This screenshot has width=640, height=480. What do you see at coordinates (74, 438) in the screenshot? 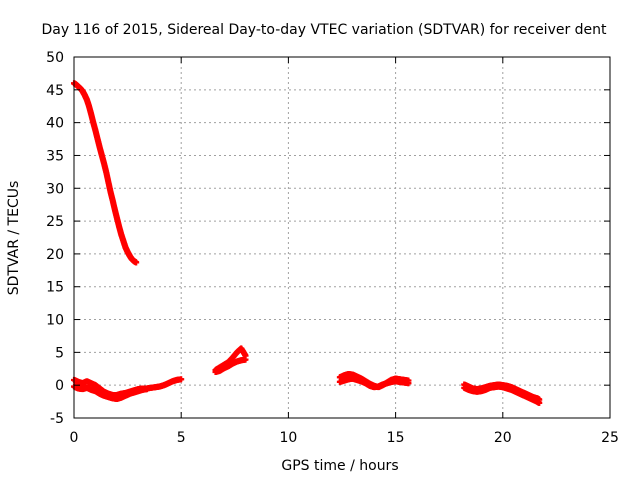
I see `x-tick-label: 0` at bounding box center [74, 438].